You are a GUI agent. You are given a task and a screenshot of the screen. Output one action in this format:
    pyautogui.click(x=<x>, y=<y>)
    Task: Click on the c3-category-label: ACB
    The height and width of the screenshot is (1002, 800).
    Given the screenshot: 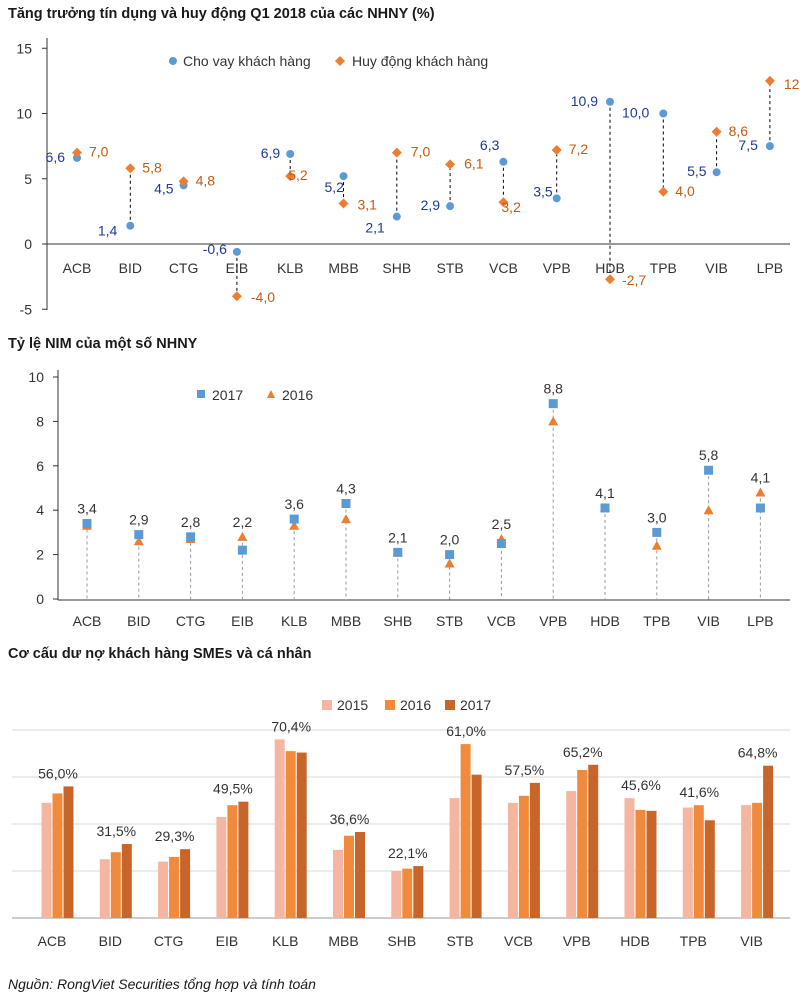 What is the action you would take?
    pyautogui.click(x=52, y=941)
    